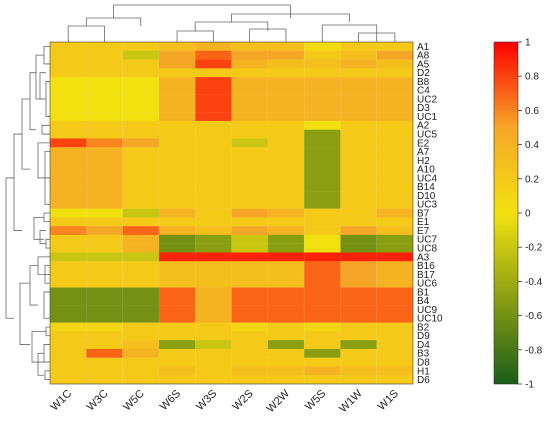 The image size is (550, 430). Describe the element at coordinates (534, 282) in the screenshot. I see `colorbar-tick-label: -0.4` at that location.